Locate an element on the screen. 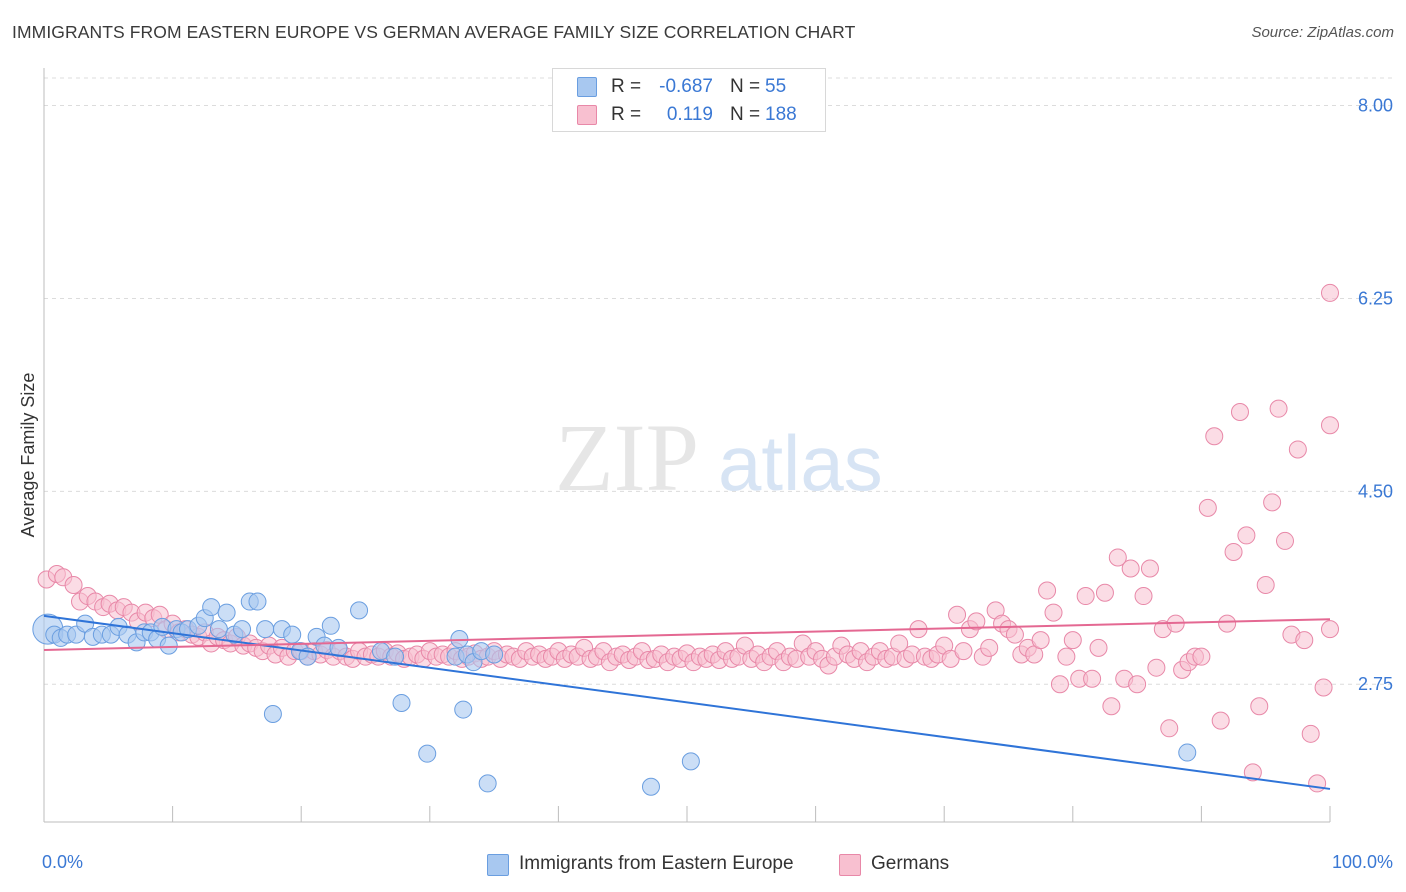  legend-label: Immigrants from Eastern Europe is located at coordinates (656, 863).